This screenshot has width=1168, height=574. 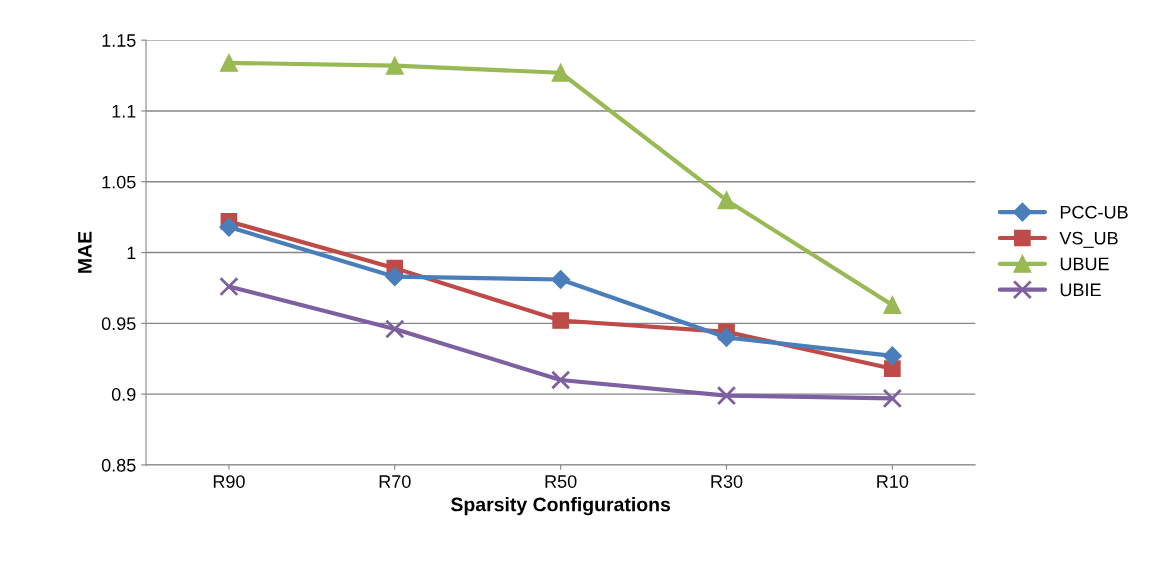 What do you see at coordinates (119, 182) in the screenshot?
I see `y-tick-label: 1.05` at bounding box center [119, 182].